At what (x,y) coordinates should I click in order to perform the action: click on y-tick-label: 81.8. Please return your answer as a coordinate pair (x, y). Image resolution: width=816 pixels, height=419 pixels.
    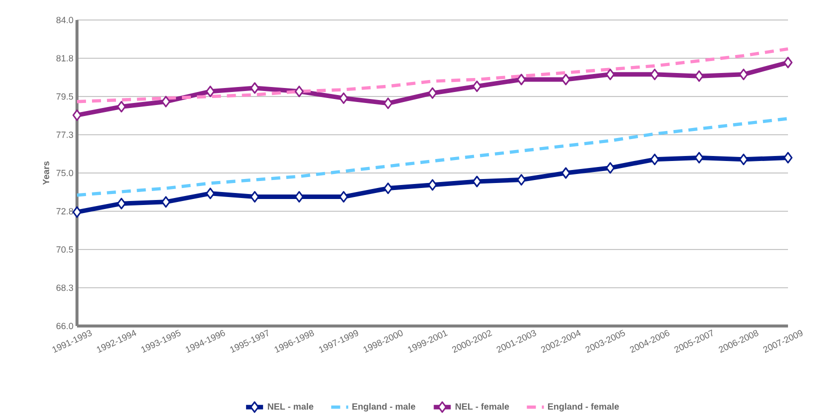
    Looking at the image, I should click on (65, 58).